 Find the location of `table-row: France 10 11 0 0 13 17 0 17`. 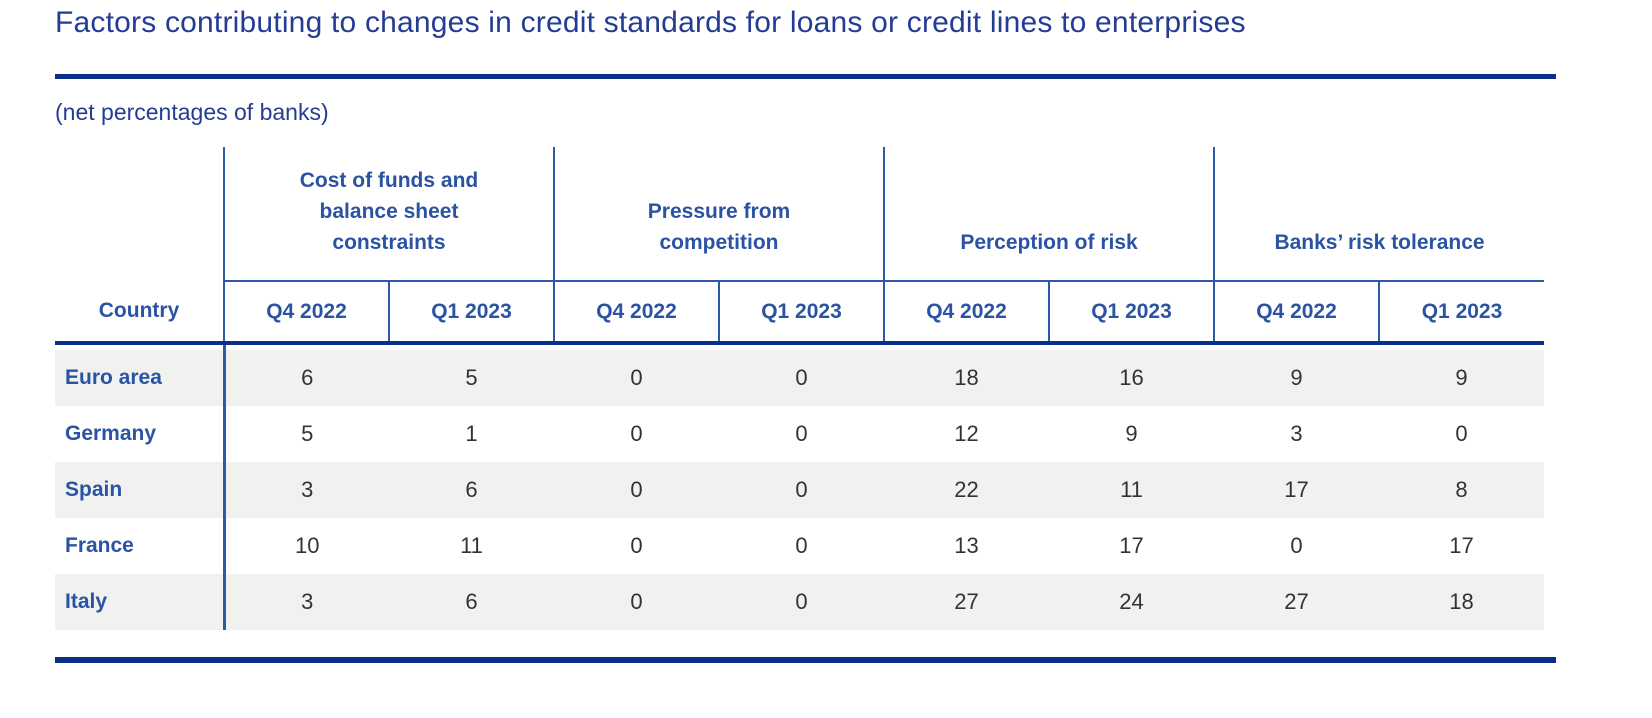

table-row: France 10 11 0 0 13 17 0 17 is located at coordinates (799, 546).